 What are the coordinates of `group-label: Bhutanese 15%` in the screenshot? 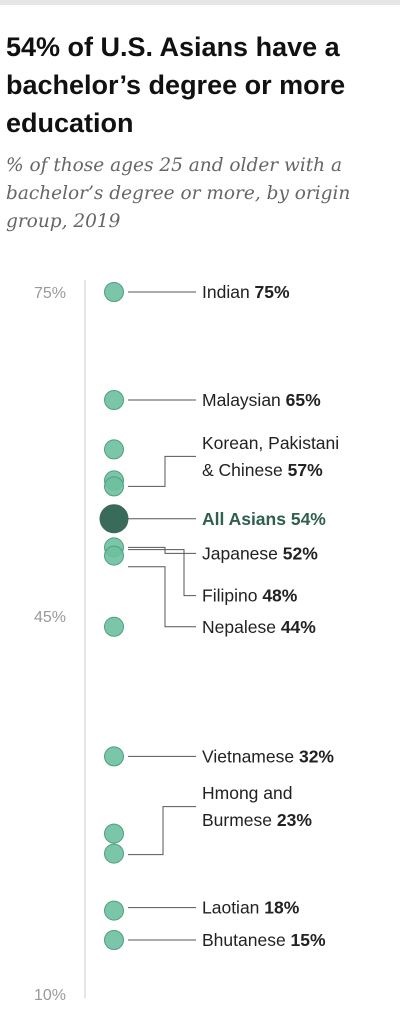 It's located at (264, 940).